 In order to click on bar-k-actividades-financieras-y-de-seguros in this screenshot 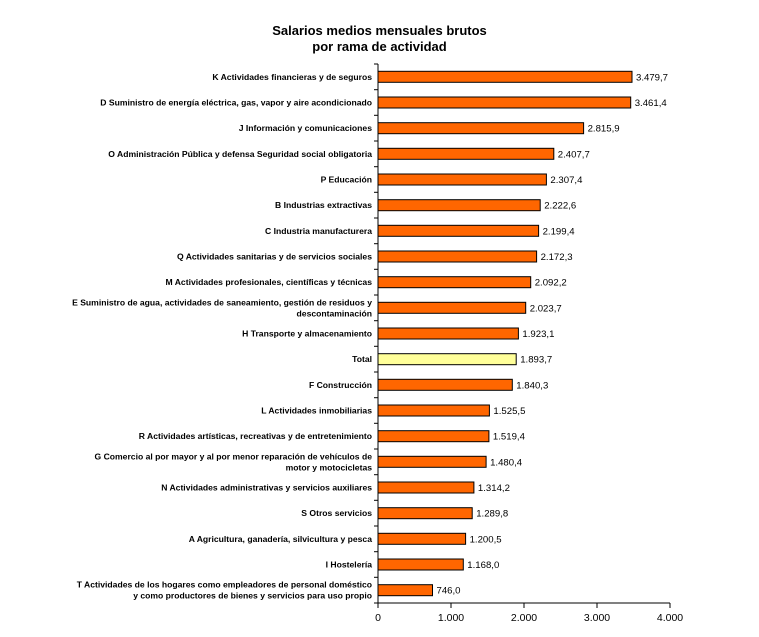, I will do `click(505, 76)`.